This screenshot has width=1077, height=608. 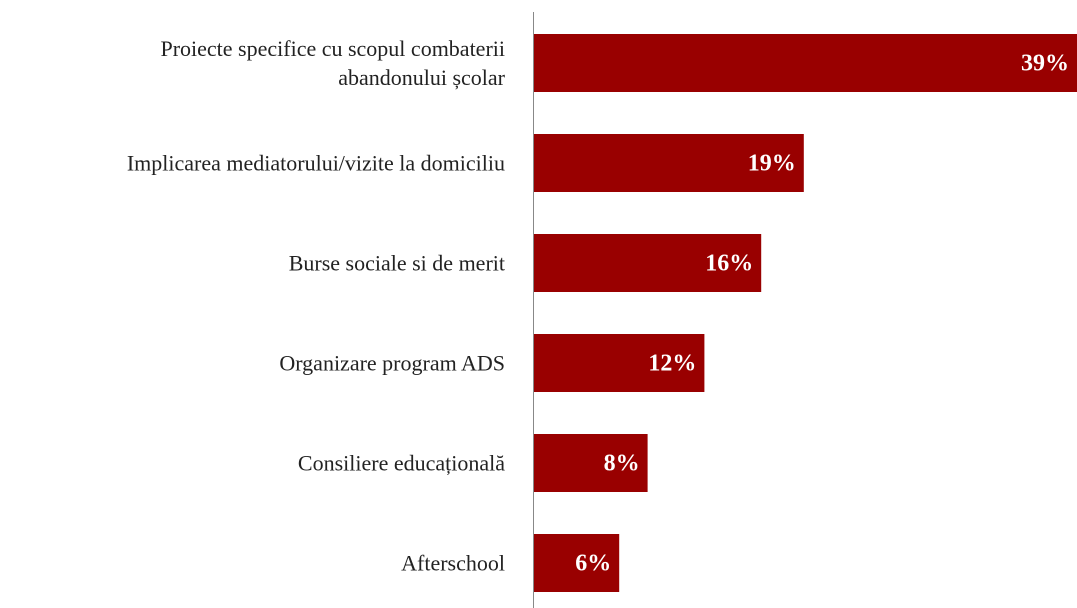 I want to click on category-label: Consiliere educațională, so click(x=401, y=463).